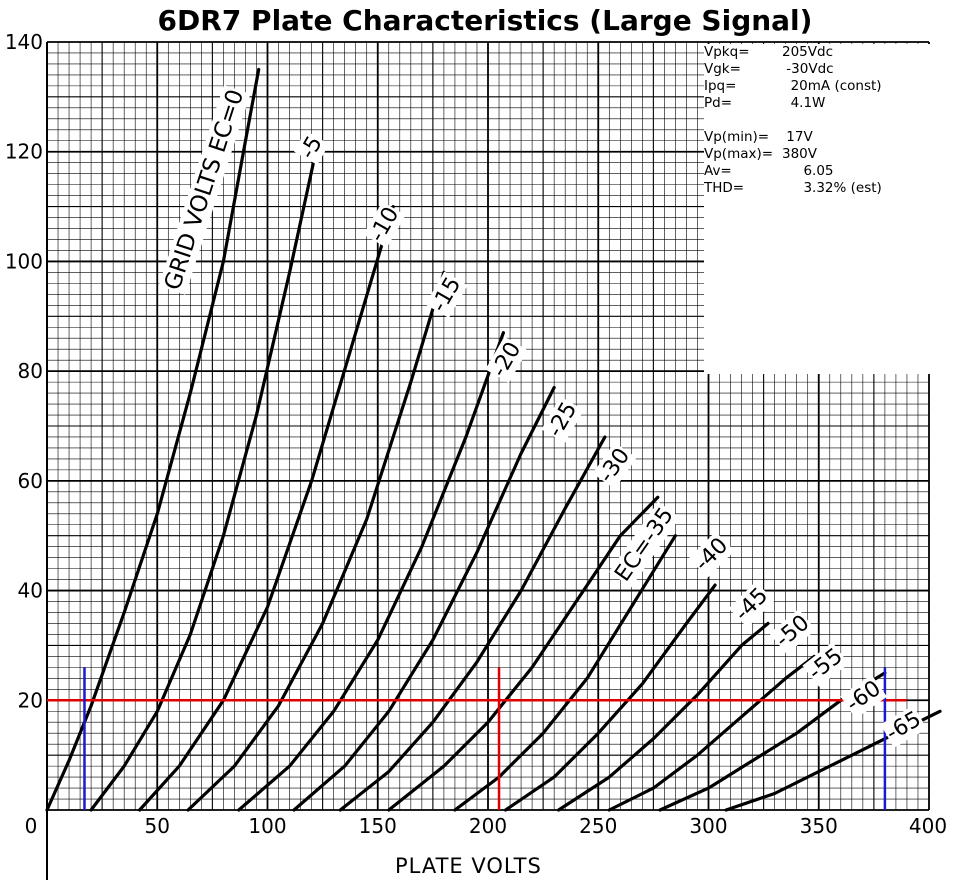  Describe the element at coordinates (800, 154) in the screenshot. I see `info-value: 380V` at that location.